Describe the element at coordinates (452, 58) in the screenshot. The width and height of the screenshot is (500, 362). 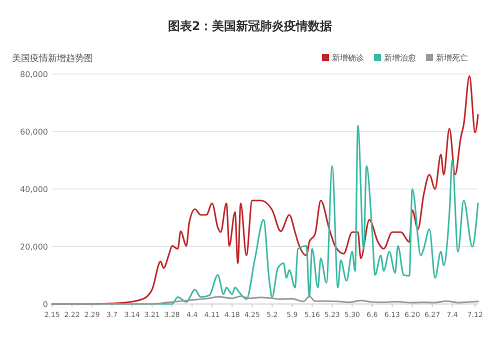
I see `legend-label: 新增死亡` at that location.